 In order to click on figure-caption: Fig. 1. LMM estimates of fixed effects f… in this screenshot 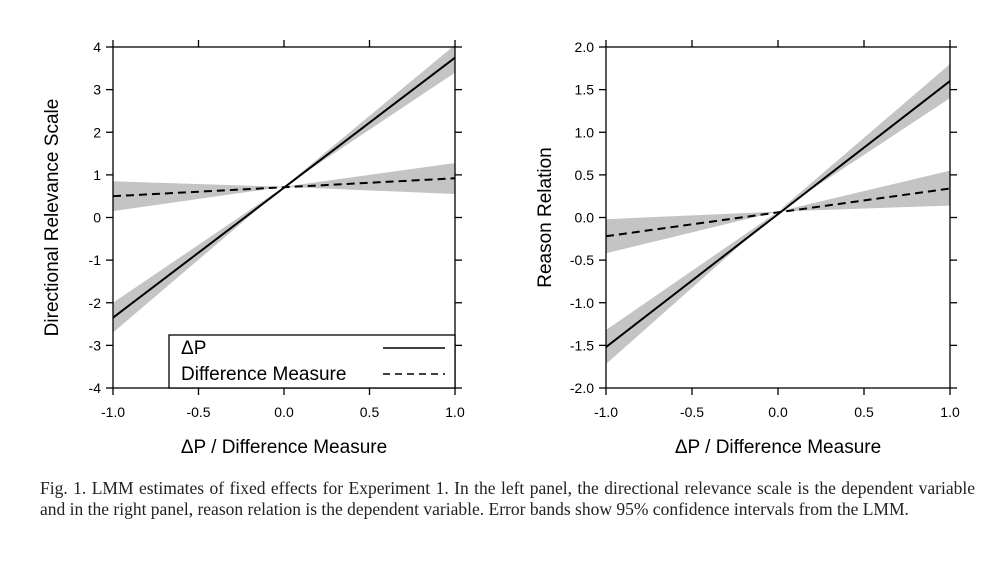, I will do `click(507, 498)`.